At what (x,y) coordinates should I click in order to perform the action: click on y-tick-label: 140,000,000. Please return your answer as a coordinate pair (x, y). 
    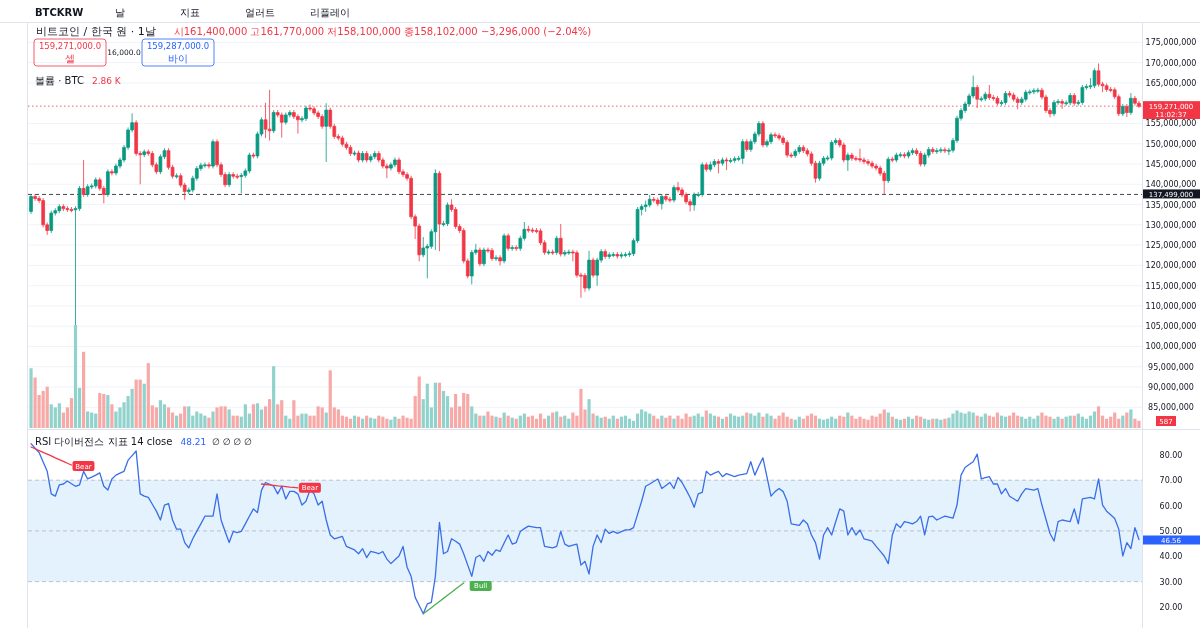
    Looking at the image, I should click on (1171, 185).